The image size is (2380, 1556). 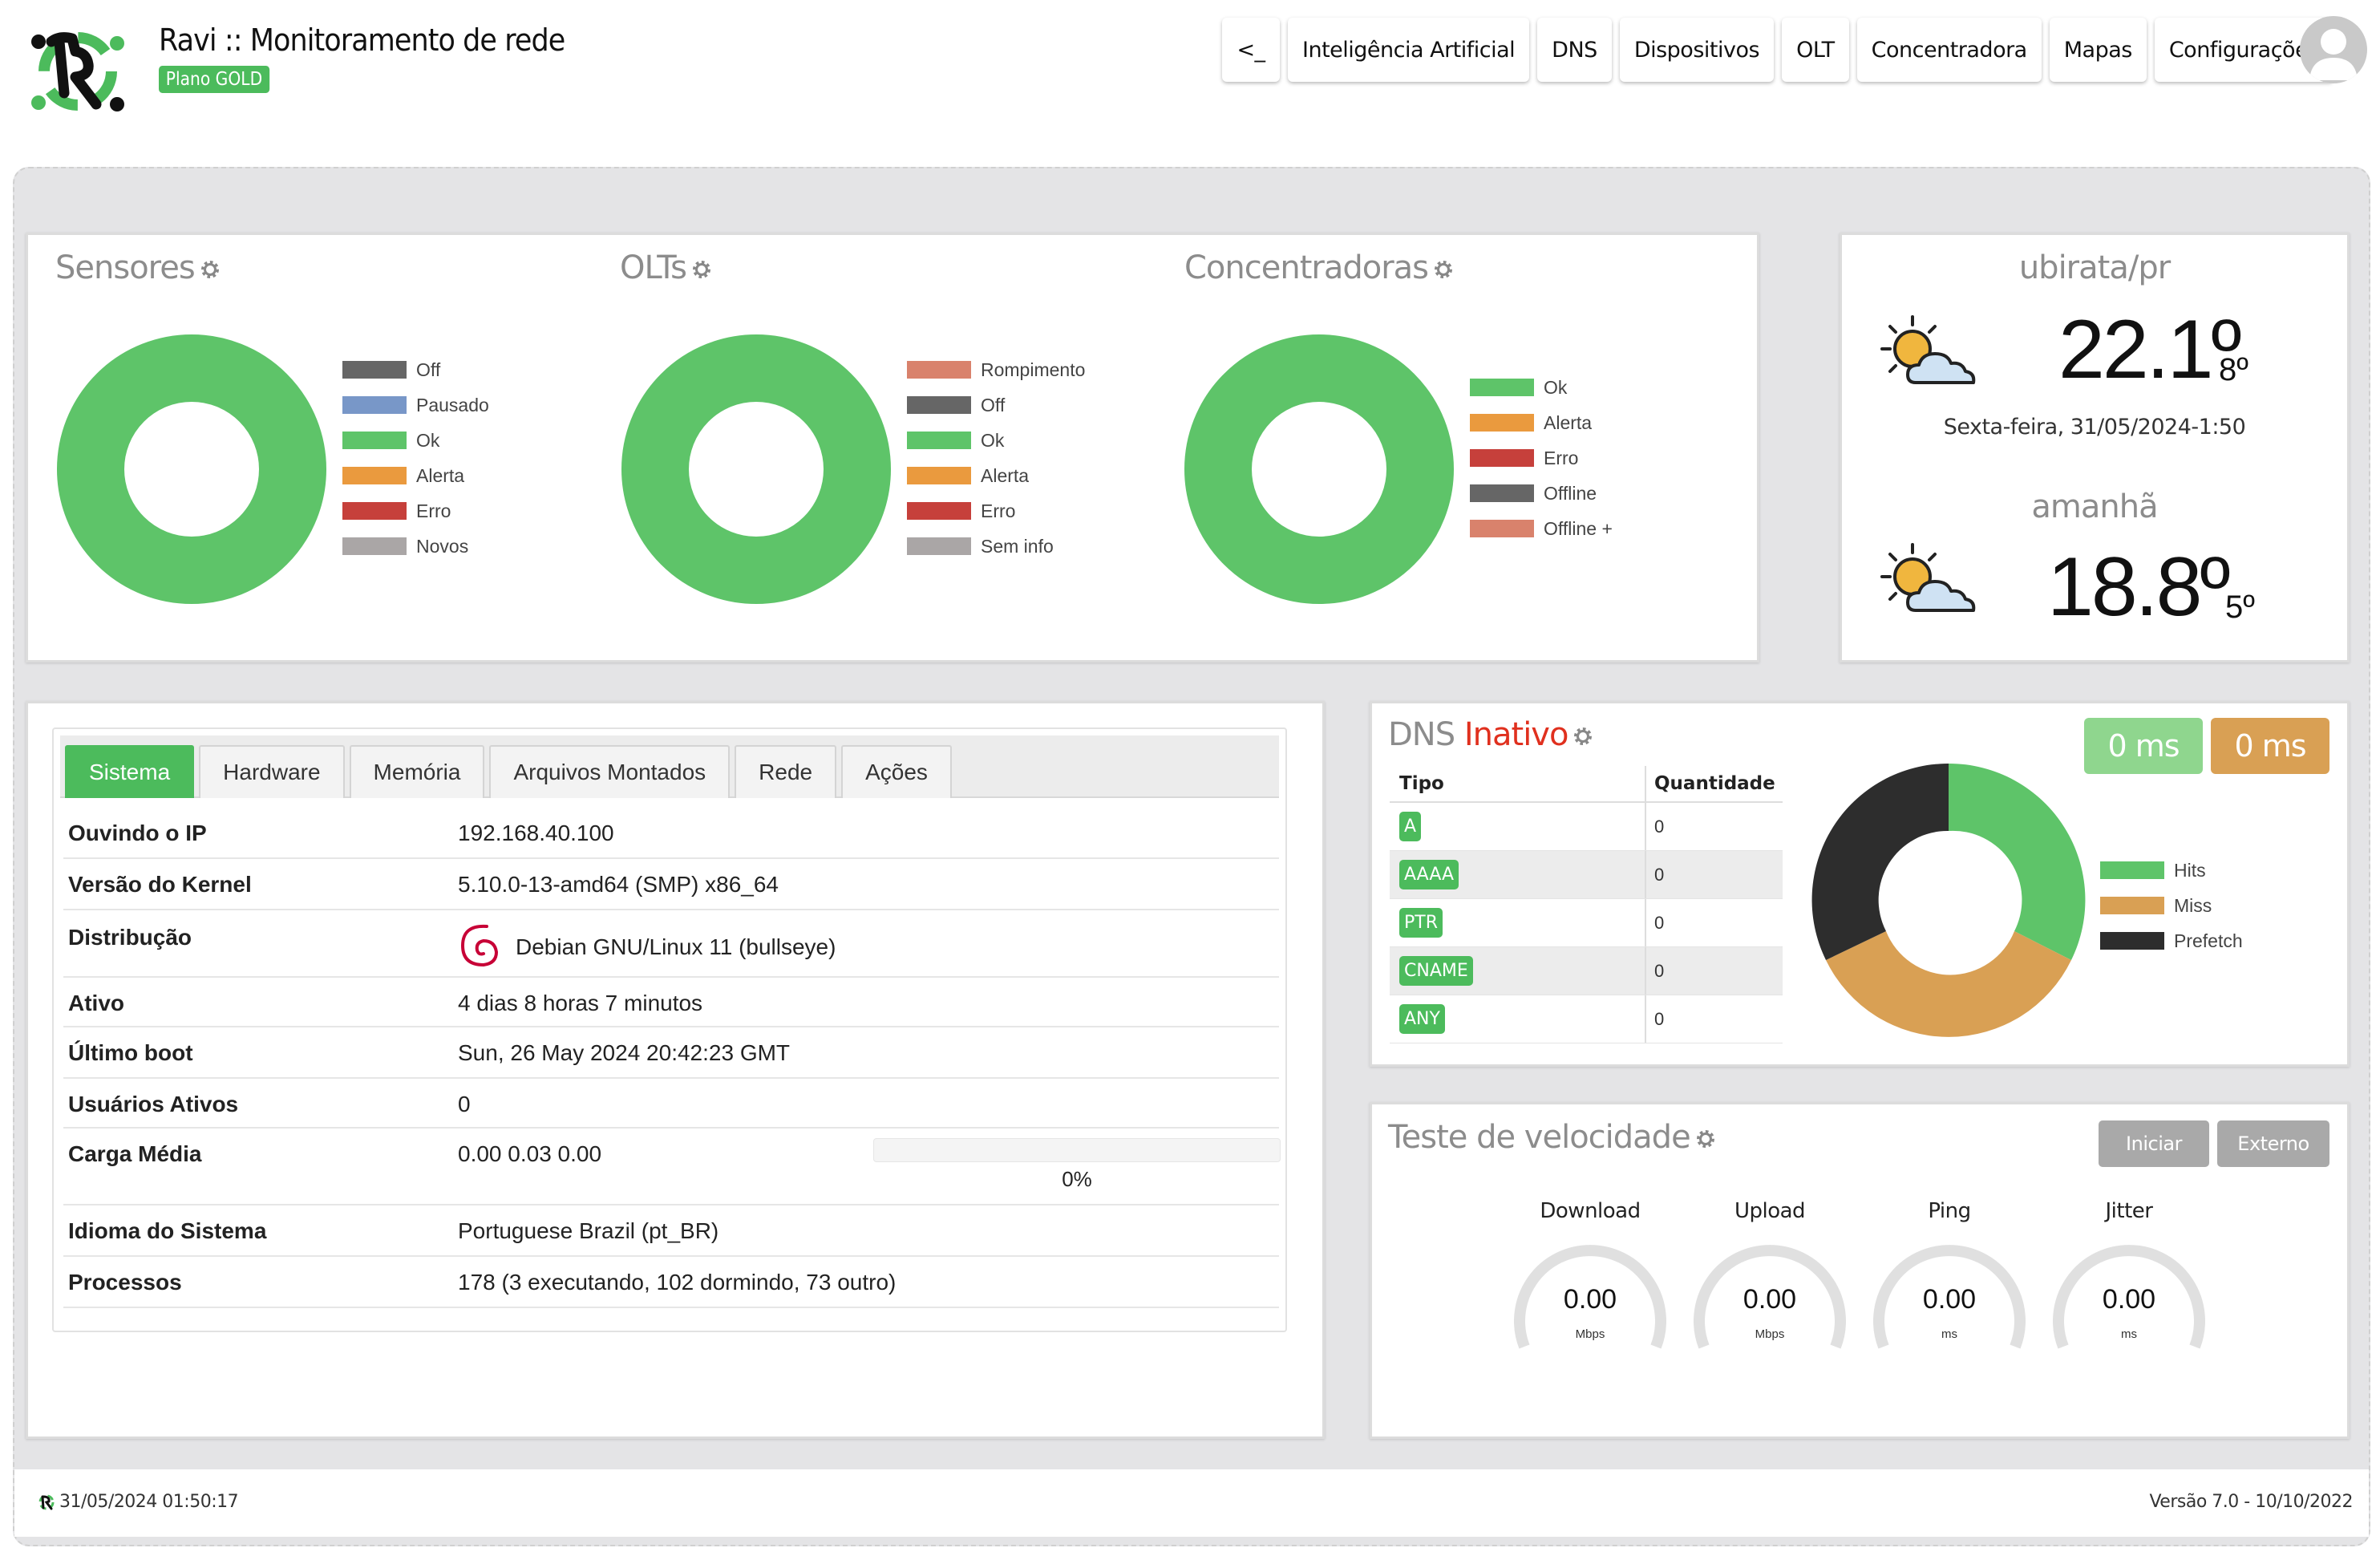 What do you see at coordinates (996, 440) in the screenshot?
I see `legend-item: Ok` at bounding box center [996, 440].